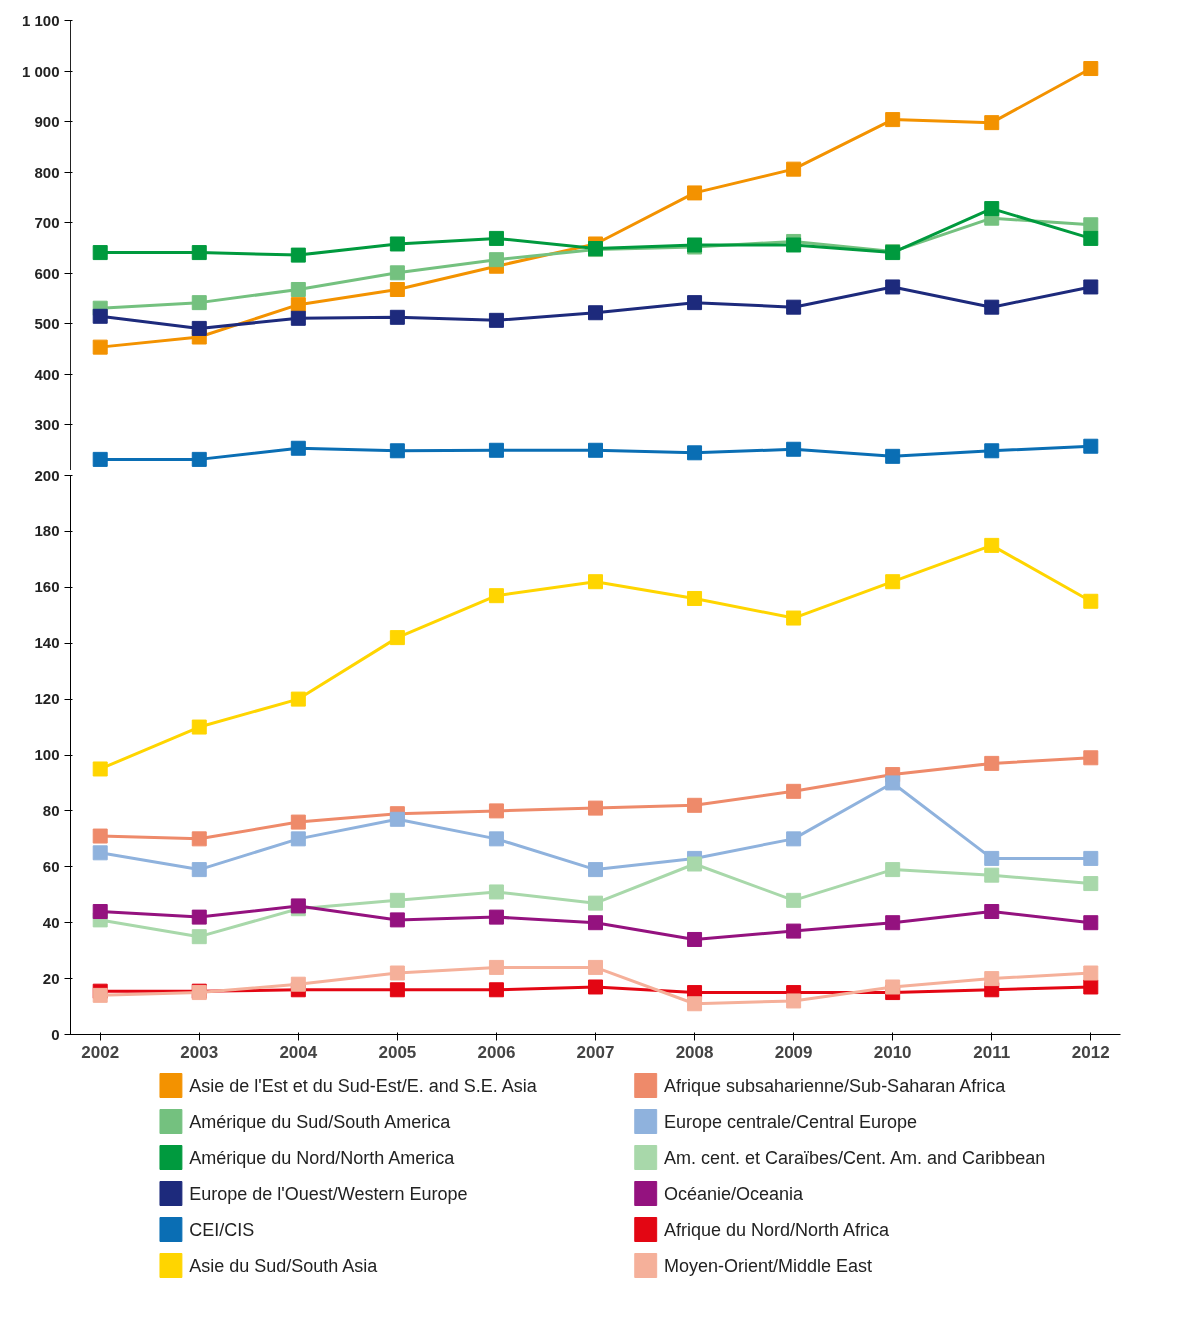  Describe the element at coordinates (694, 1052) in the screenshot. I see `x-tick-label: 2008` at that location.